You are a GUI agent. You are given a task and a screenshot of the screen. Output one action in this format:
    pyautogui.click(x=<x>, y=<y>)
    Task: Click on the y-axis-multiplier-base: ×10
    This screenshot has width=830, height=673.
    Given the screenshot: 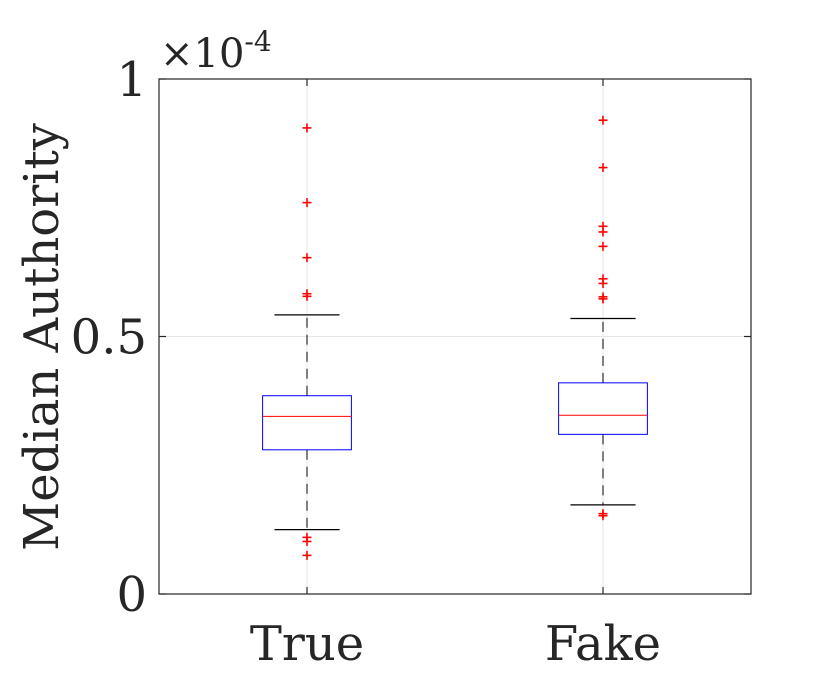 What is the action you would take?
    pyautogui.click(x=202, y=54)
    